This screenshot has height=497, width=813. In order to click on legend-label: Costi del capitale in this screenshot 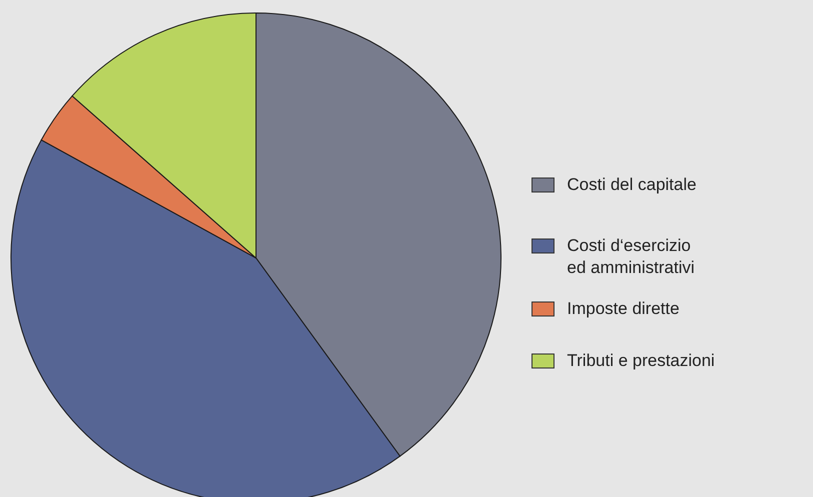, I will do `click(631, 184)`.